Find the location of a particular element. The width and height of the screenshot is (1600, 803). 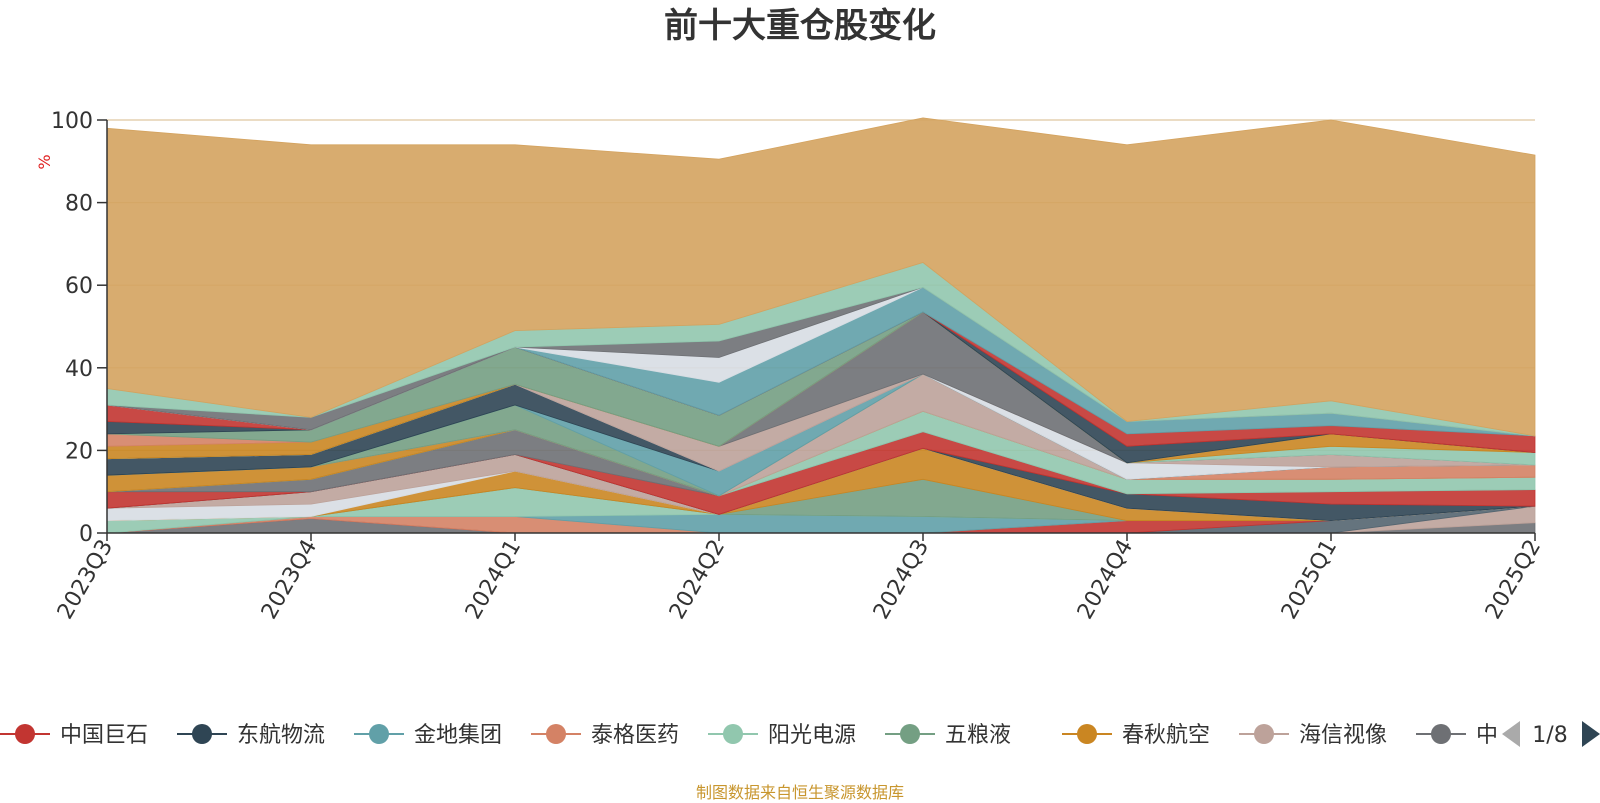

y-tick-label: 100 is located at coordinates (72, 121).